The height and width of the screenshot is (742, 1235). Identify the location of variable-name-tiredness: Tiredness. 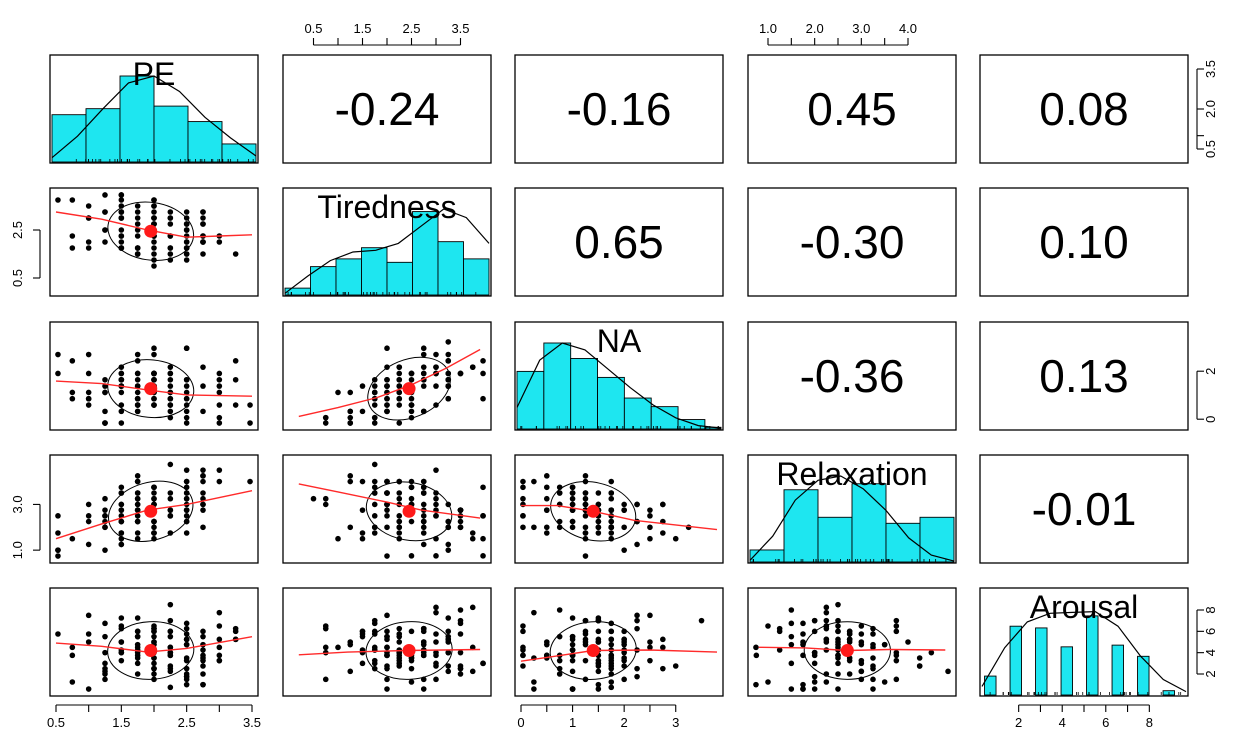
(386, 207).